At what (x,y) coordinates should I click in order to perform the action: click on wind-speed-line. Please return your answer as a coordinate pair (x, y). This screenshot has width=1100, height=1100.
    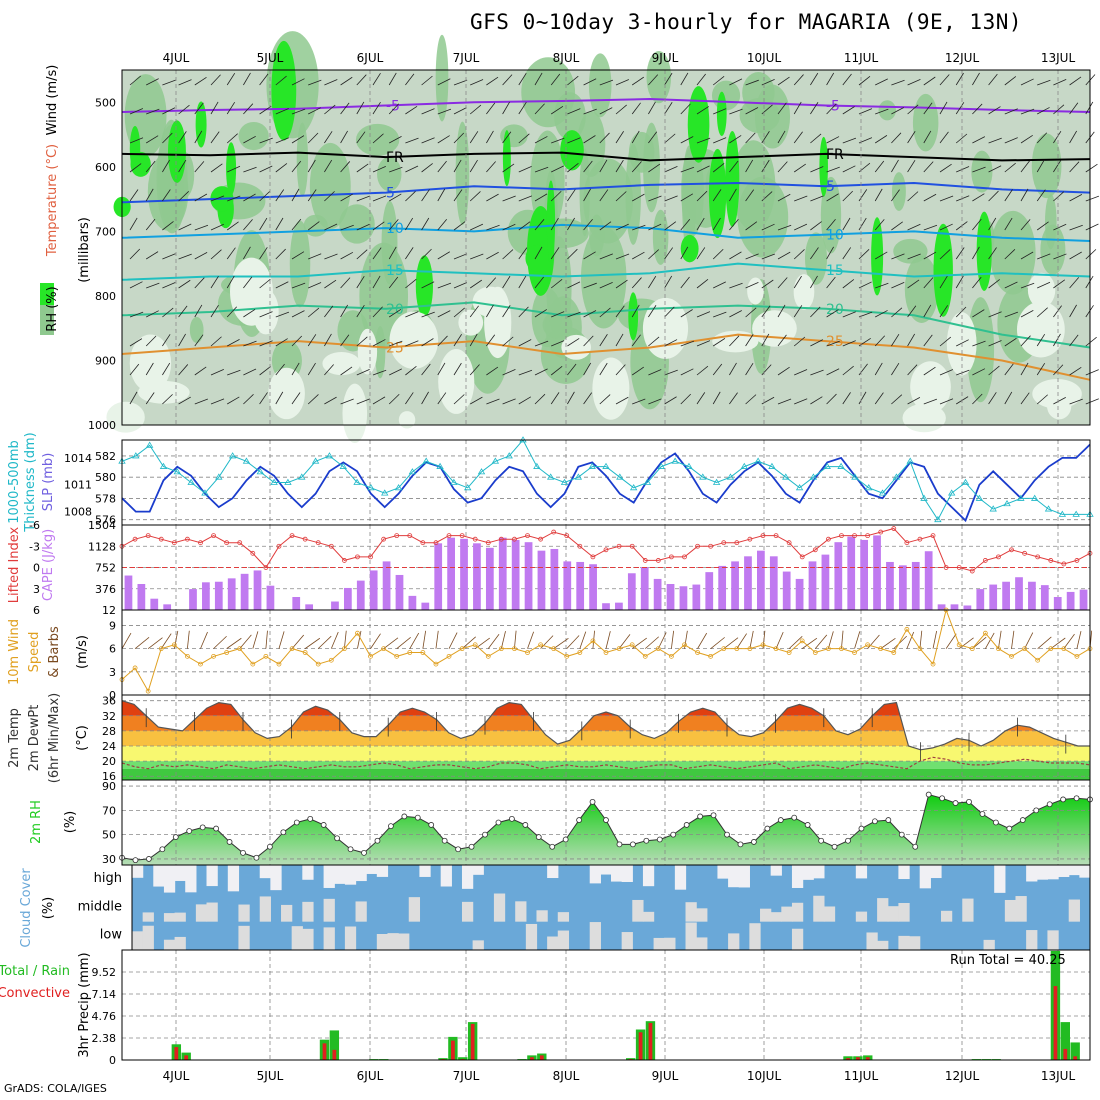
    Looking at the image, I should click on (606, 650).